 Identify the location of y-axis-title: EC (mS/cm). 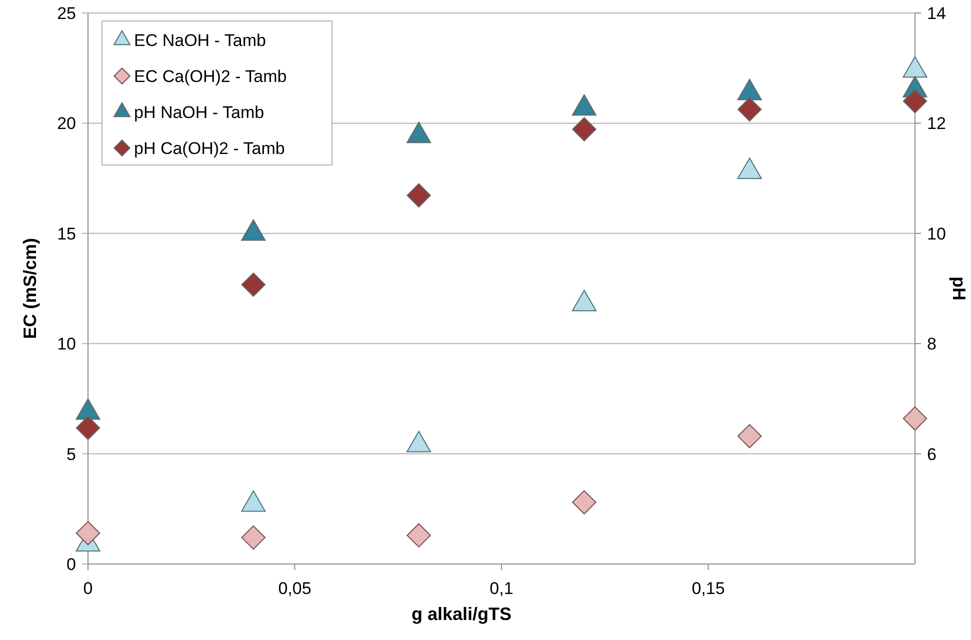
(30, 289).